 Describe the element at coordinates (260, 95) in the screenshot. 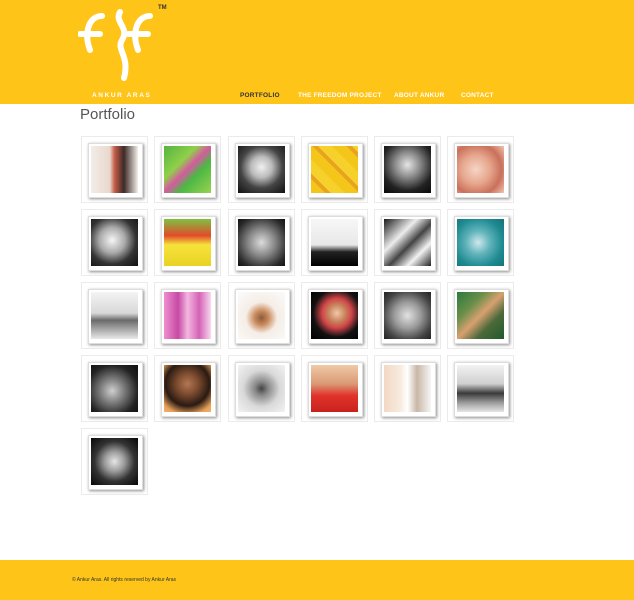

I see `nav-item-portfolio: PORTFOLIO` at that location.